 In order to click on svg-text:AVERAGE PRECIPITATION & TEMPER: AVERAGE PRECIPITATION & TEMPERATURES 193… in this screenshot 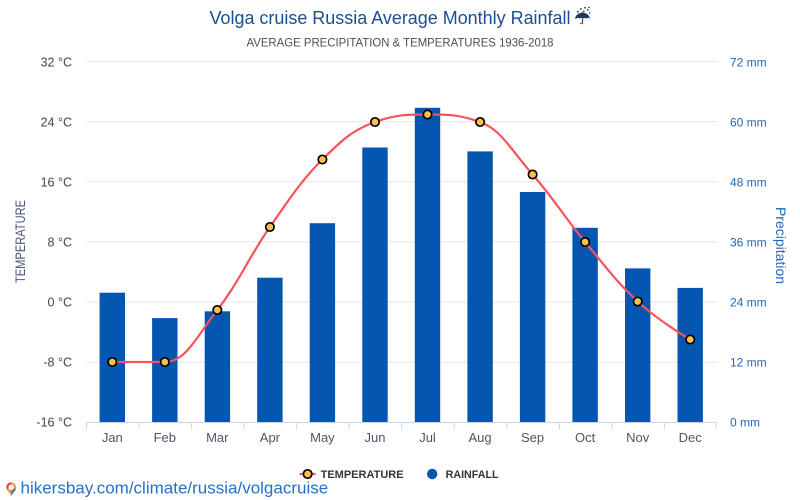, I will do `click(400, 44)`.